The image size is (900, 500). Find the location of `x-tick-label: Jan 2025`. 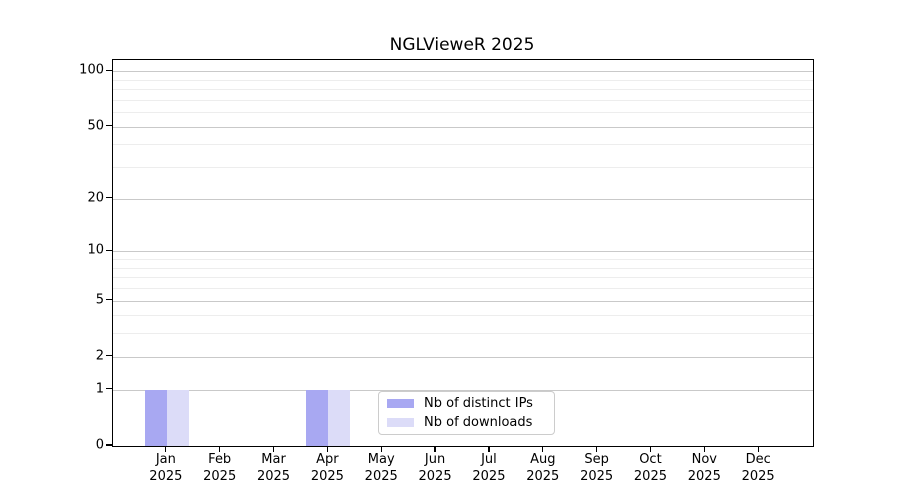

x-tick-label: Jan 2025 is located at coordinates (166, 468).